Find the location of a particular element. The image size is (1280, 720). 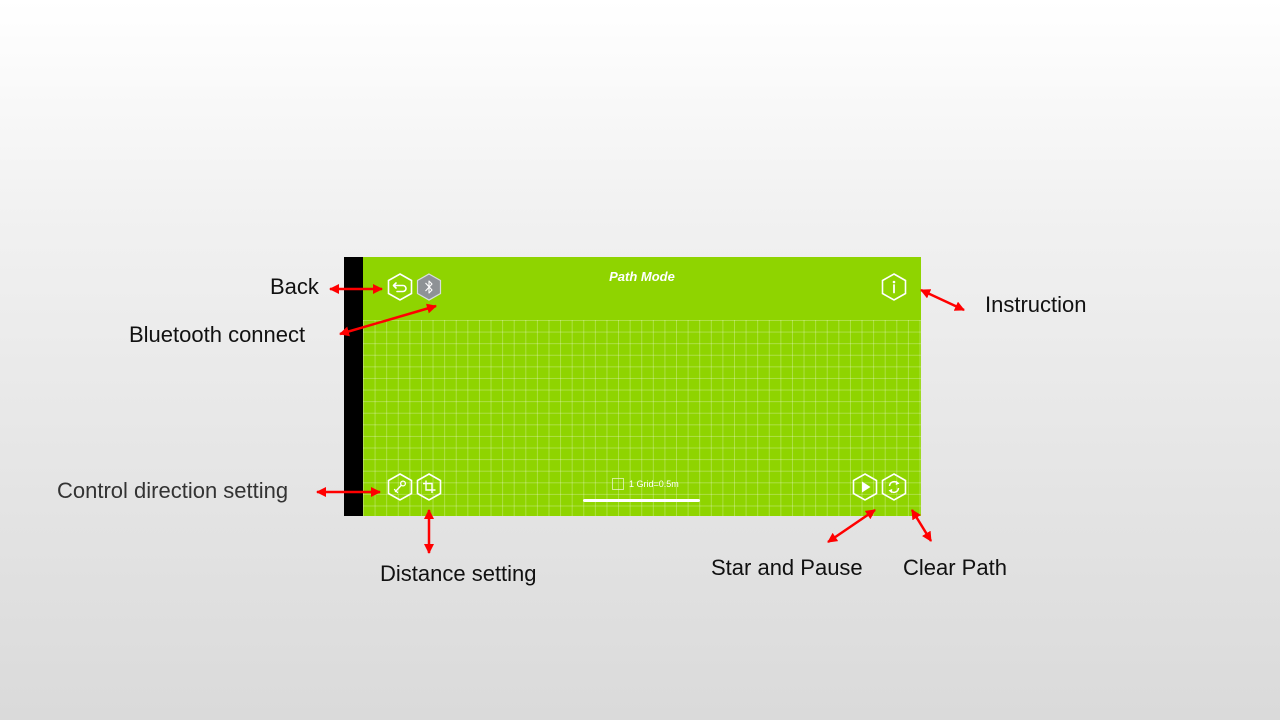

annotation-bluetooth: Bluetooth connect is located at coordinates (217, 334).